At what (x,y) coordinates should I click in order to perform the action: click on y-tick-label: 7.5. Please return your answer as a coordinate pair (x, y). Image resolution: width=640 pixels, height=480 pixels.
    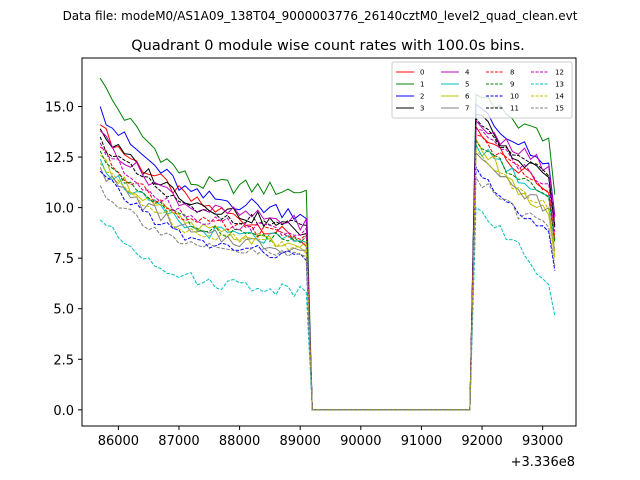
    Looking at the image, I should click on (63, 259).